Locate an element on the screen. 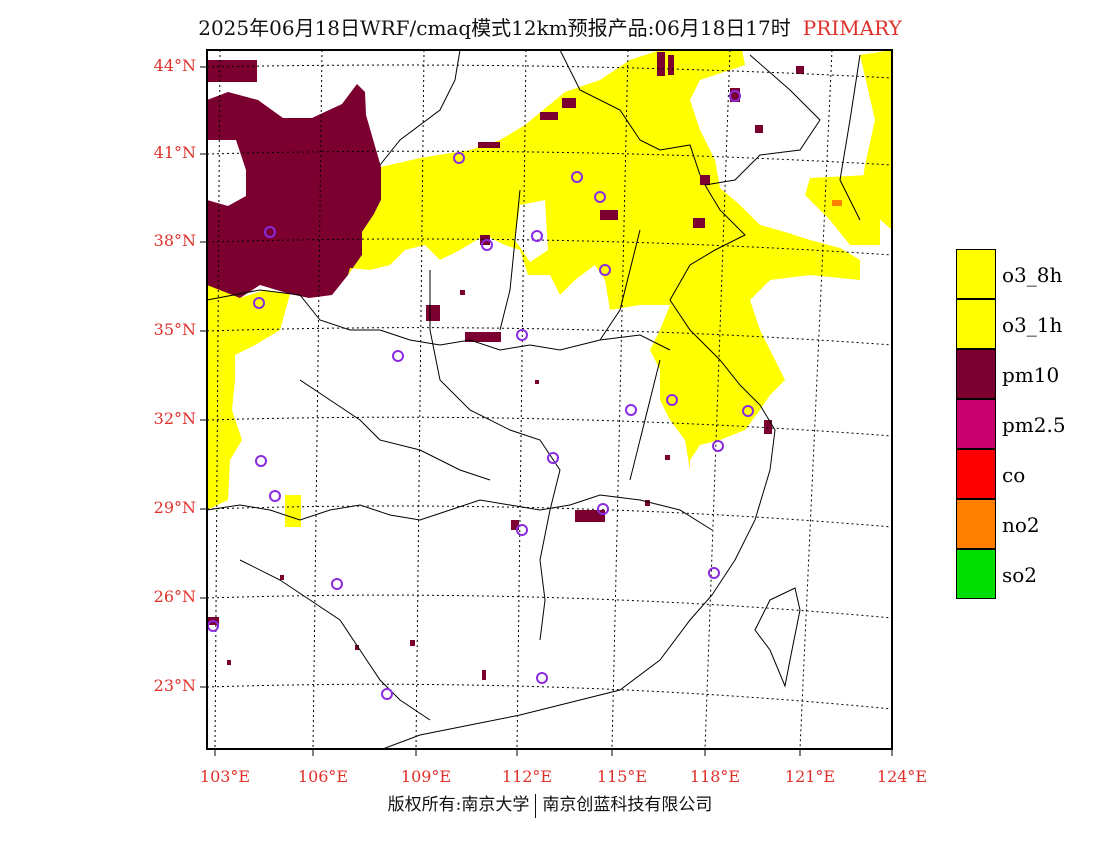  legend-label: pm2.5 is located at coordinates (1034, 425).